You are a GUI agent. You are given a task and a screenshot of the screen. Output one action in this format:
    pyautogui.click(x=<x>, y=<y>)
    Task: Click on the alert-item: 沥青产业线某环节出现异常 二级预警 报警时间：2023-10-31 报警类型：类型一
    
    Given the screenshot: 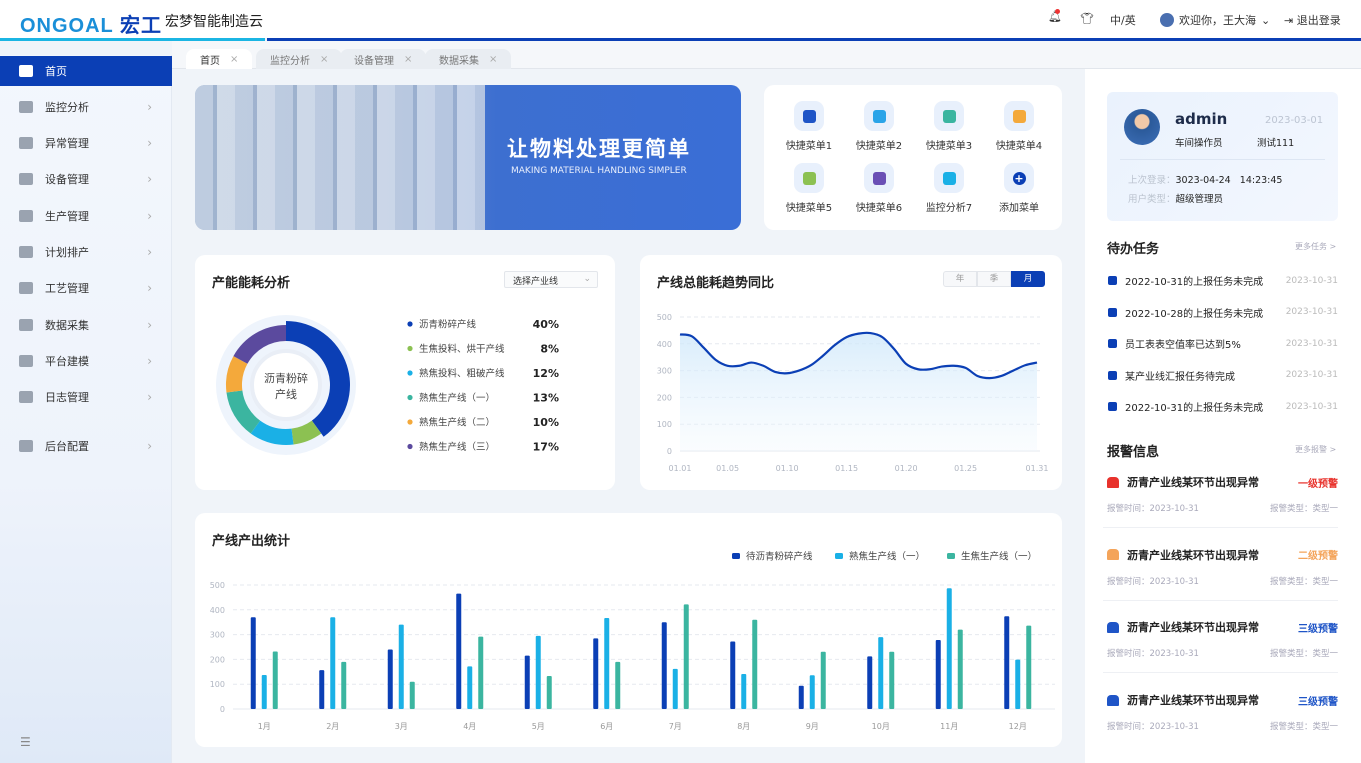 What is the action you would take?
    pyautogui.click(x=1220, y=574)
    